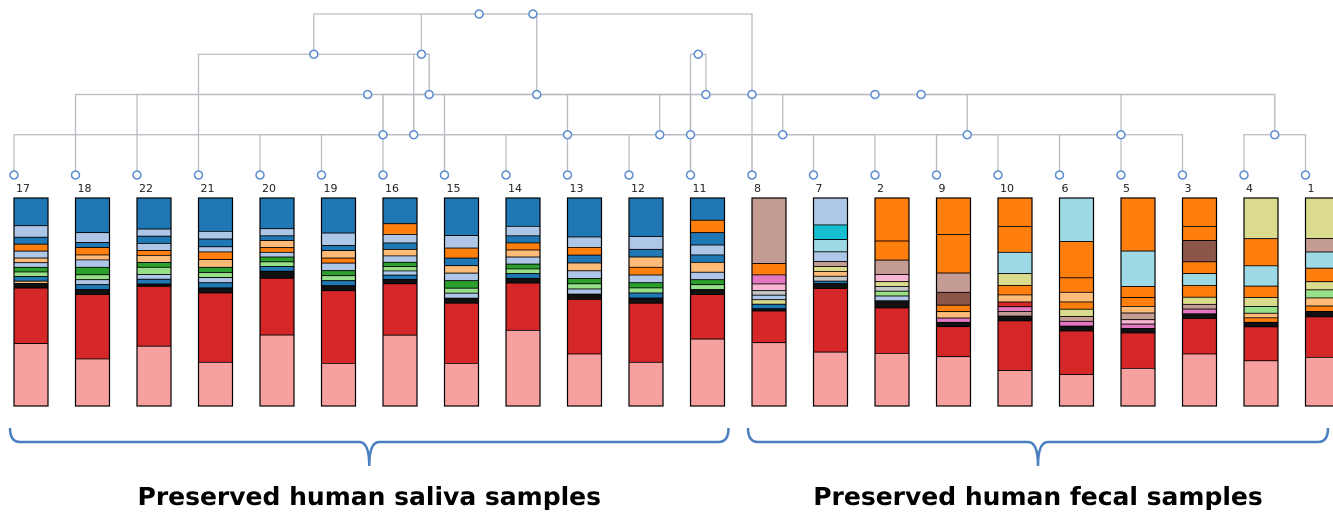 Image resolution: width=1333 pixels, height=517 pixels. Describe the element at coordinates (1007, 188) in the screenshot. I see `leaf-label: 10` at that location.